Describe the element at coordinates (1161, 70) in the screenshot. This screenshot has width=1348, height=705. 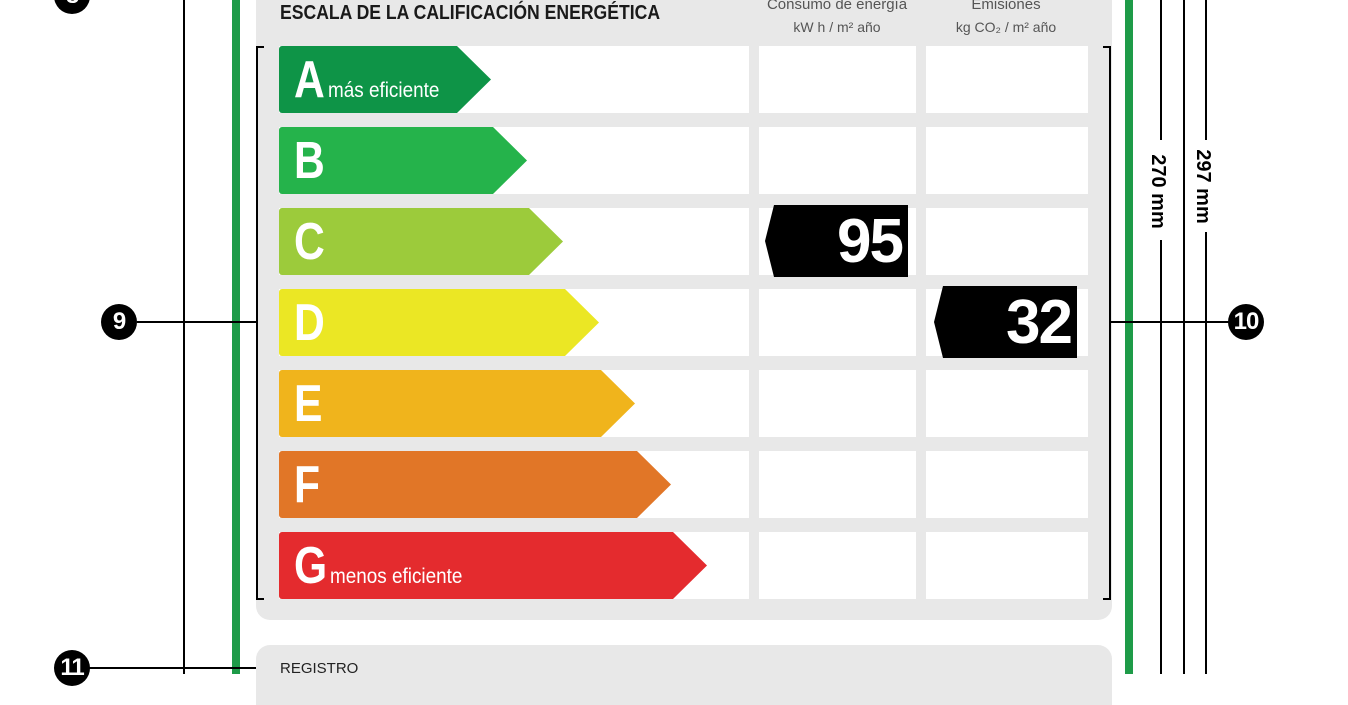
I see `inner-dimension-line` at that location.